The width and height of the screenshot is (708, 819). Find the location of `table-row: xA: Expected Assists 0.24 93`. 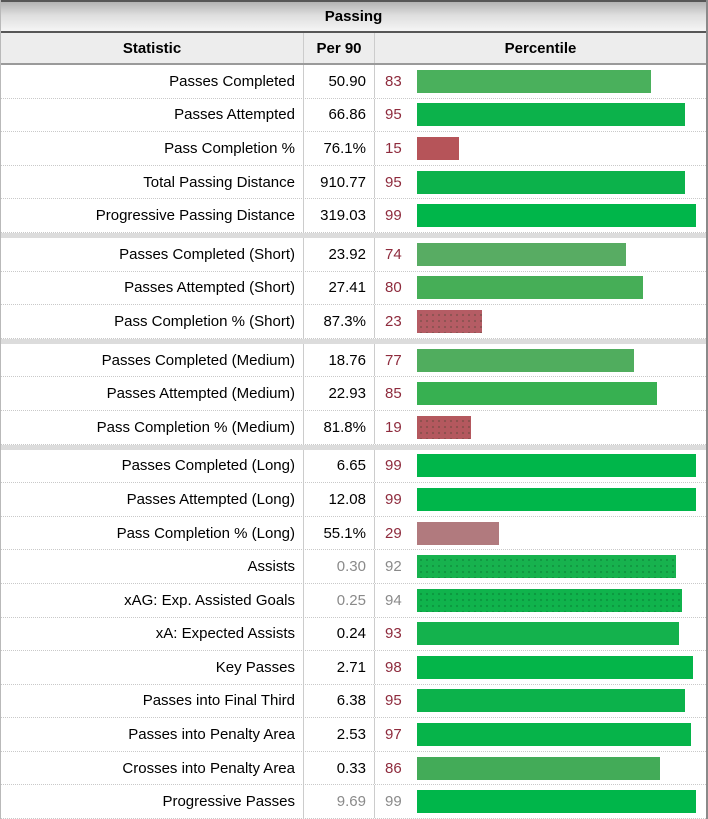

table-row: xA: Expected Assists 0.24 93 is located at coordinates (353, 634).